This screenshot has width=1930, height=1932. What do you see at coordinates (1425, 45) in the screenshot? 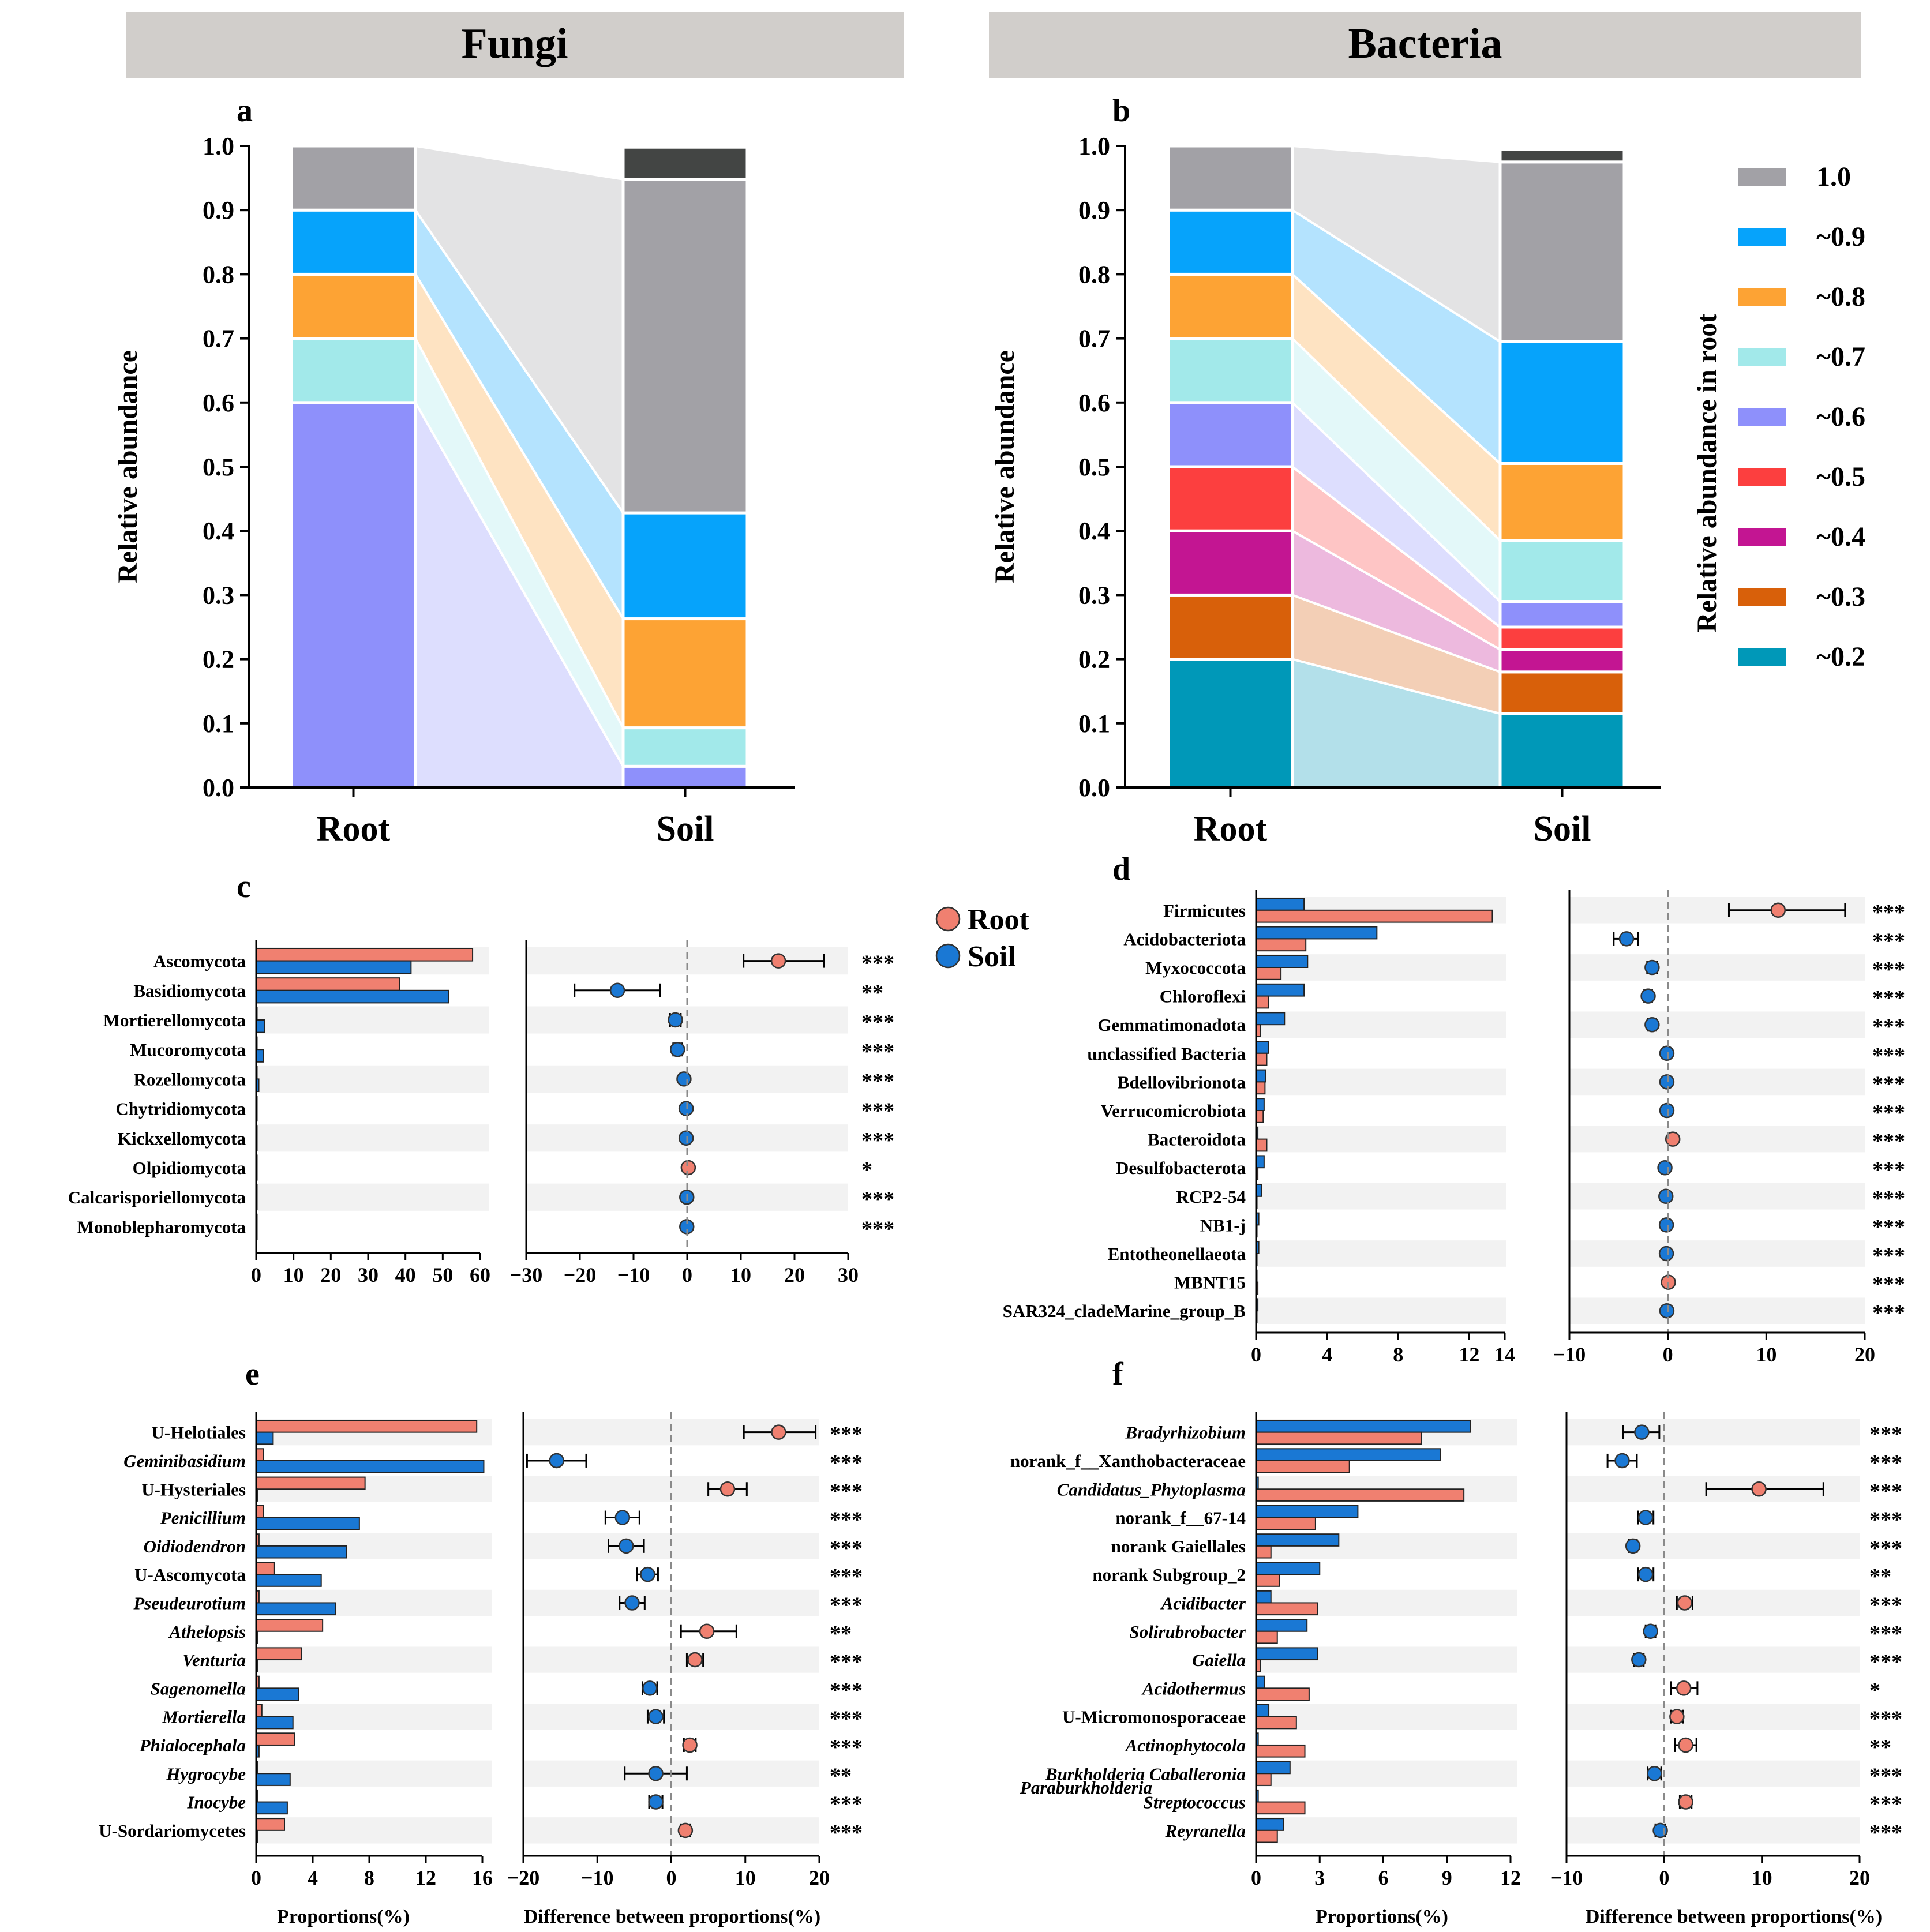
I see `header-bacteria-box` at bounding box center [1425, 45].